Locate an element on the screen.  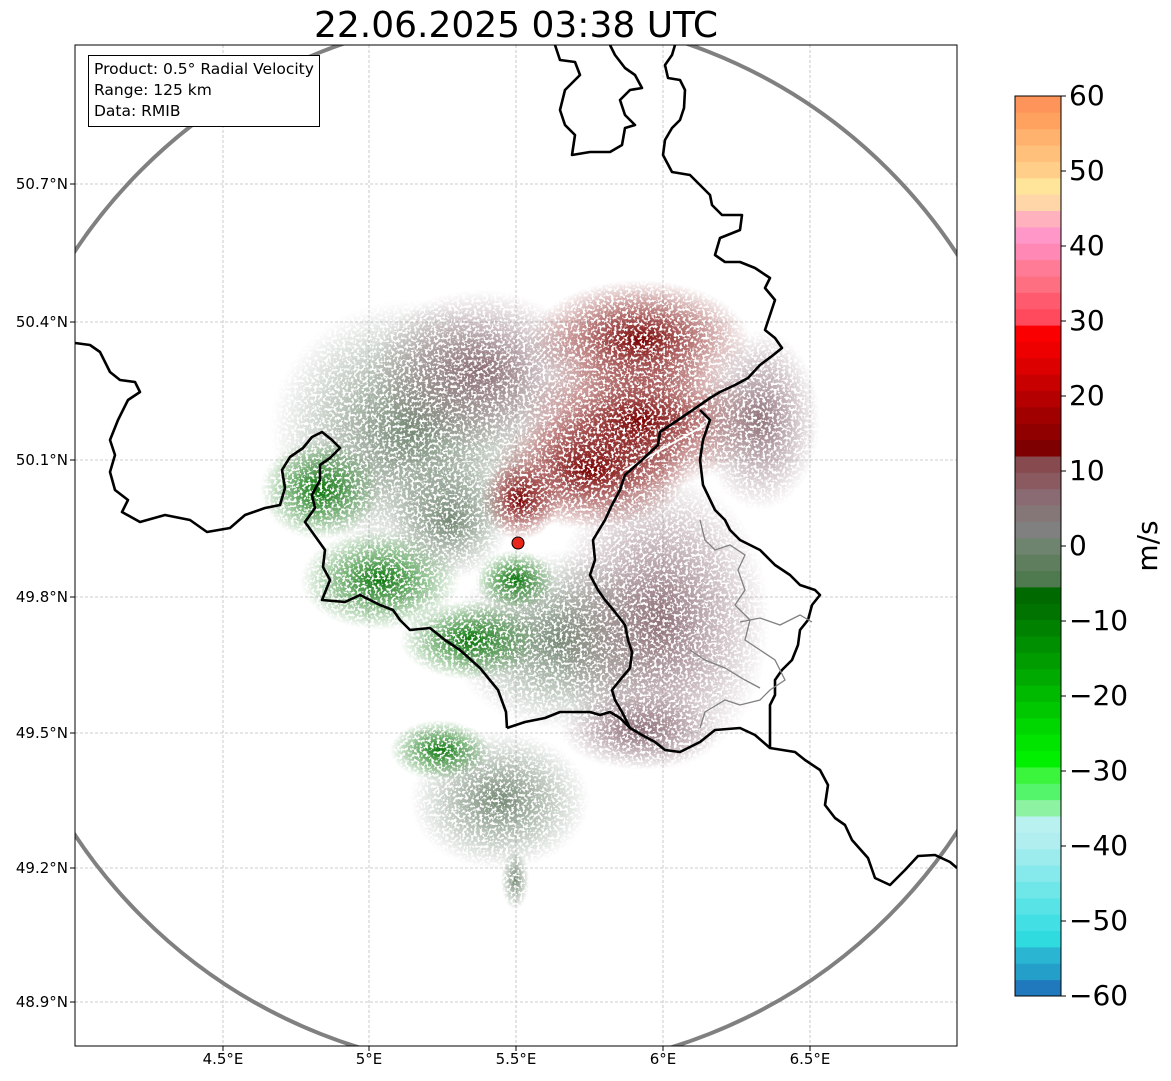
lat-tick-label: 49.8°N is located at coordinates (41, 597).